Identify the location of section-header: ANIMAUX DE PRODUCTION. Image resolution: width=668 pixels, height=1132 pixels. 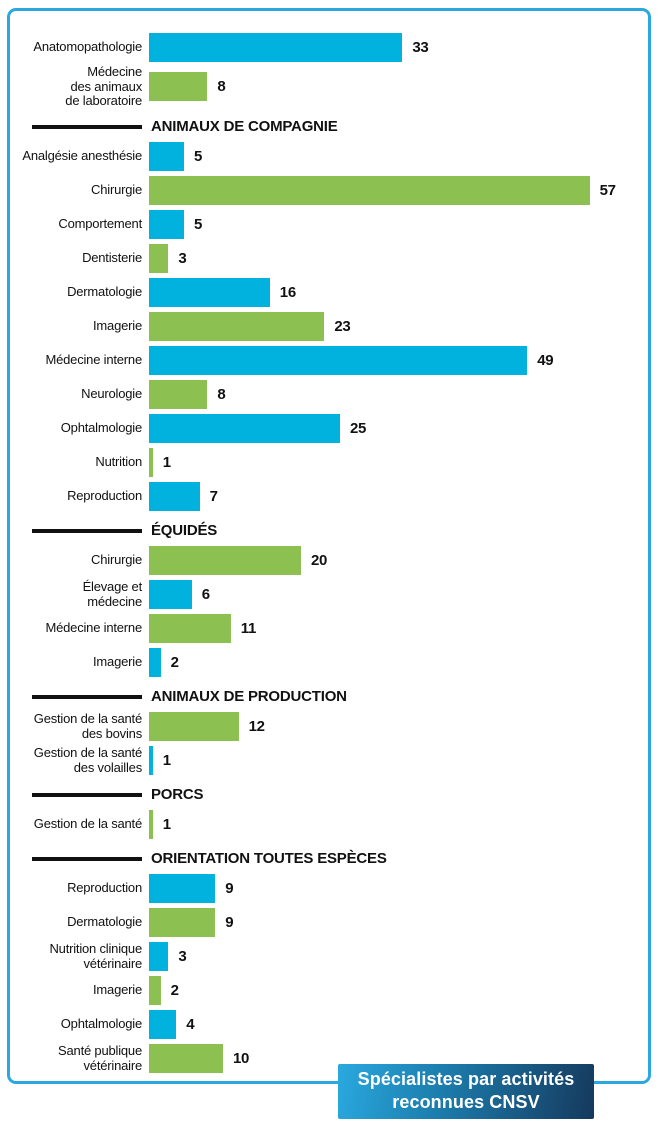
(327, 697).